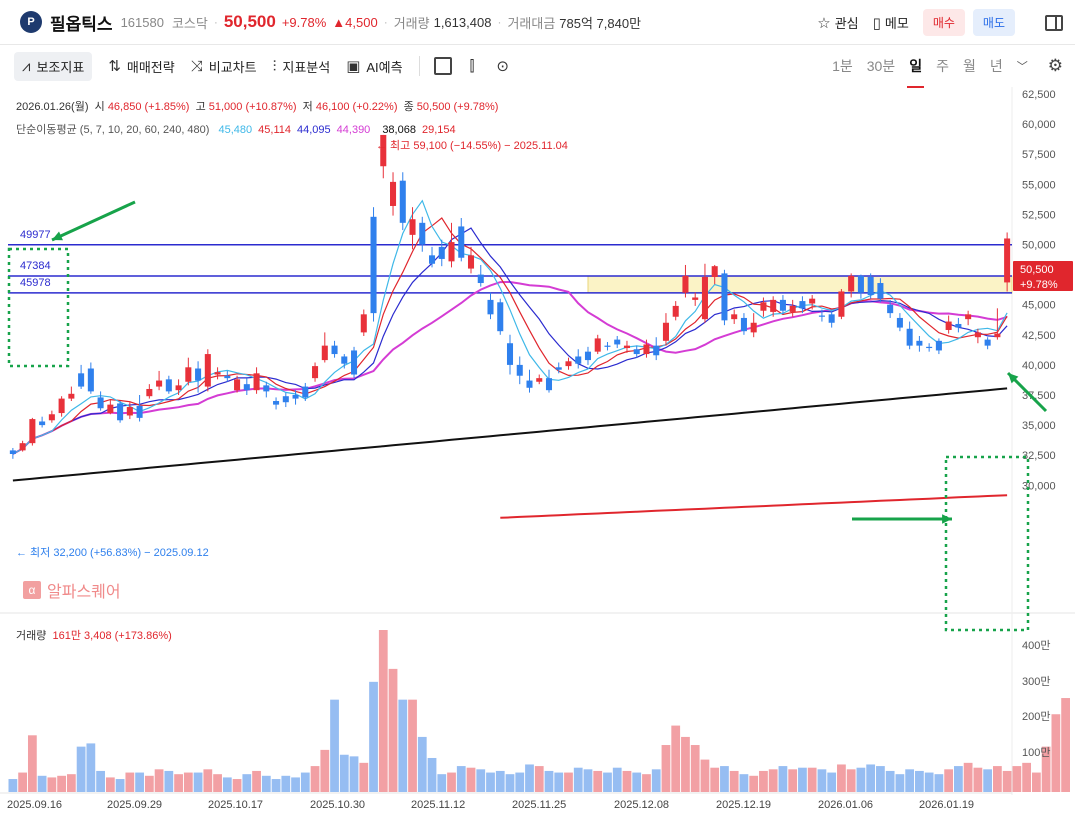  I want to click on high-annotation: ← 최고 59,100 (−14.55%) − 2025.11.04, so click(472, 145).